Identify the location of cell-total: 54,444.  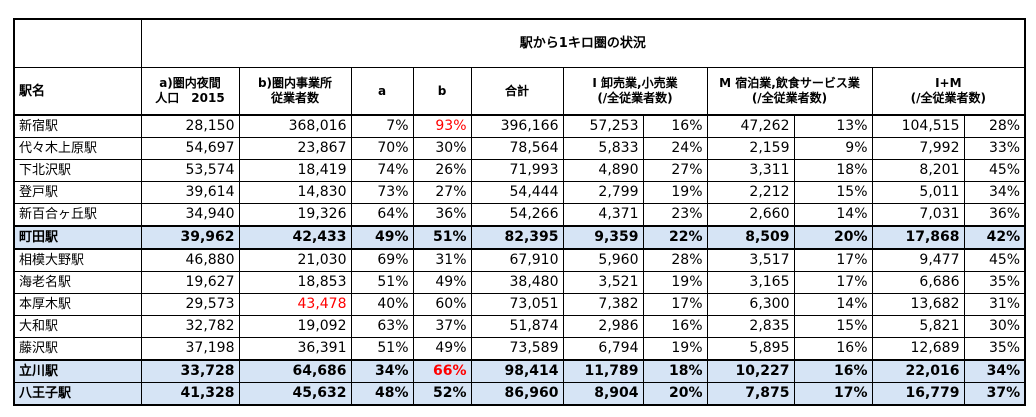
(517, 192).